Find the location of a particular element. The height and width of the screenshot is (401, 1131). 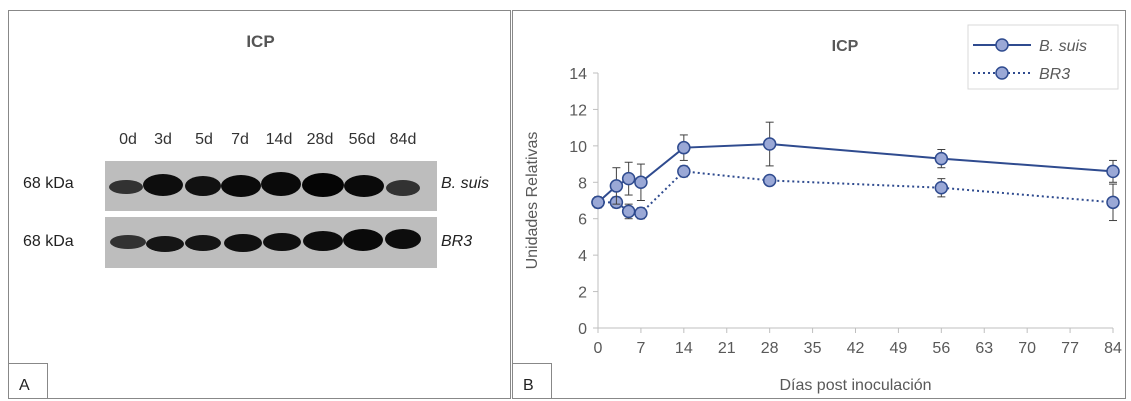

legend-box is located at coordinates (1043, 57).